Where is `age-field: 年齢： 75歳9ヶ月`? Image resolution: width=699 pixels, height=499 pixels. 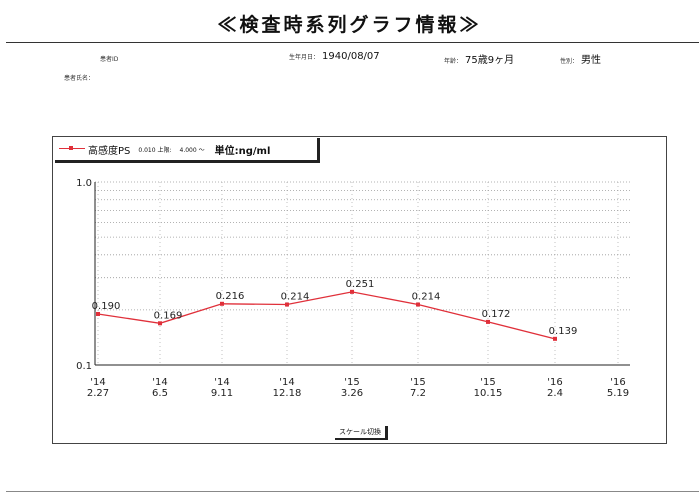
age-field: 年齢： 75歳9ヶ月 is located at coordinates (479, 58).